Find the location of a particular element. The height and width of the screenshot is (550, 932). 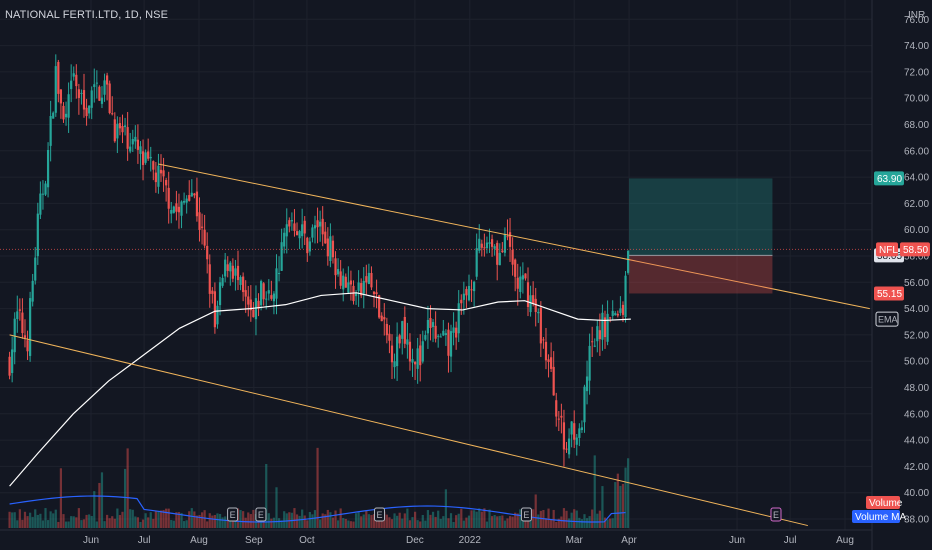

ema-tag-bg is located at coordinates (887, 319).